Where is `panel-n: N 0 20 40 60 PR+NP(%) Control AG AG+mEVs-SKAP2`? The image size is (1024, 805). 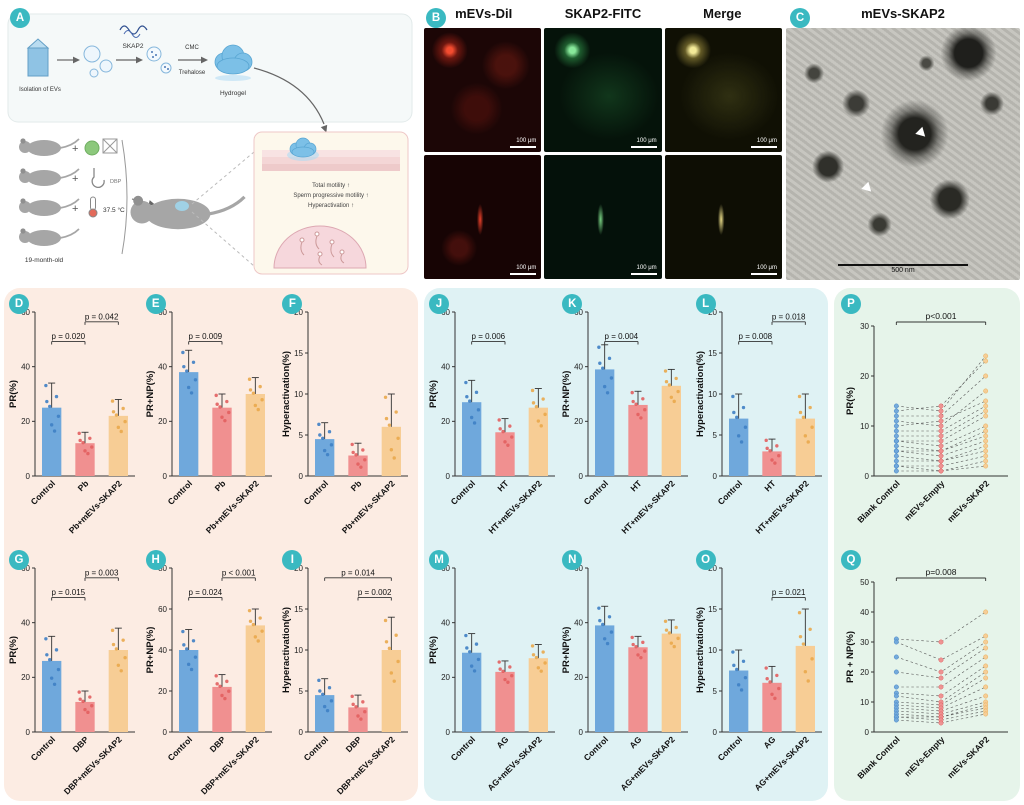 panel-n: N 0 20 40 60 PR+NP(%) Control AG AG+mEVs-SKAP2 is located at coordinates (625, 673).